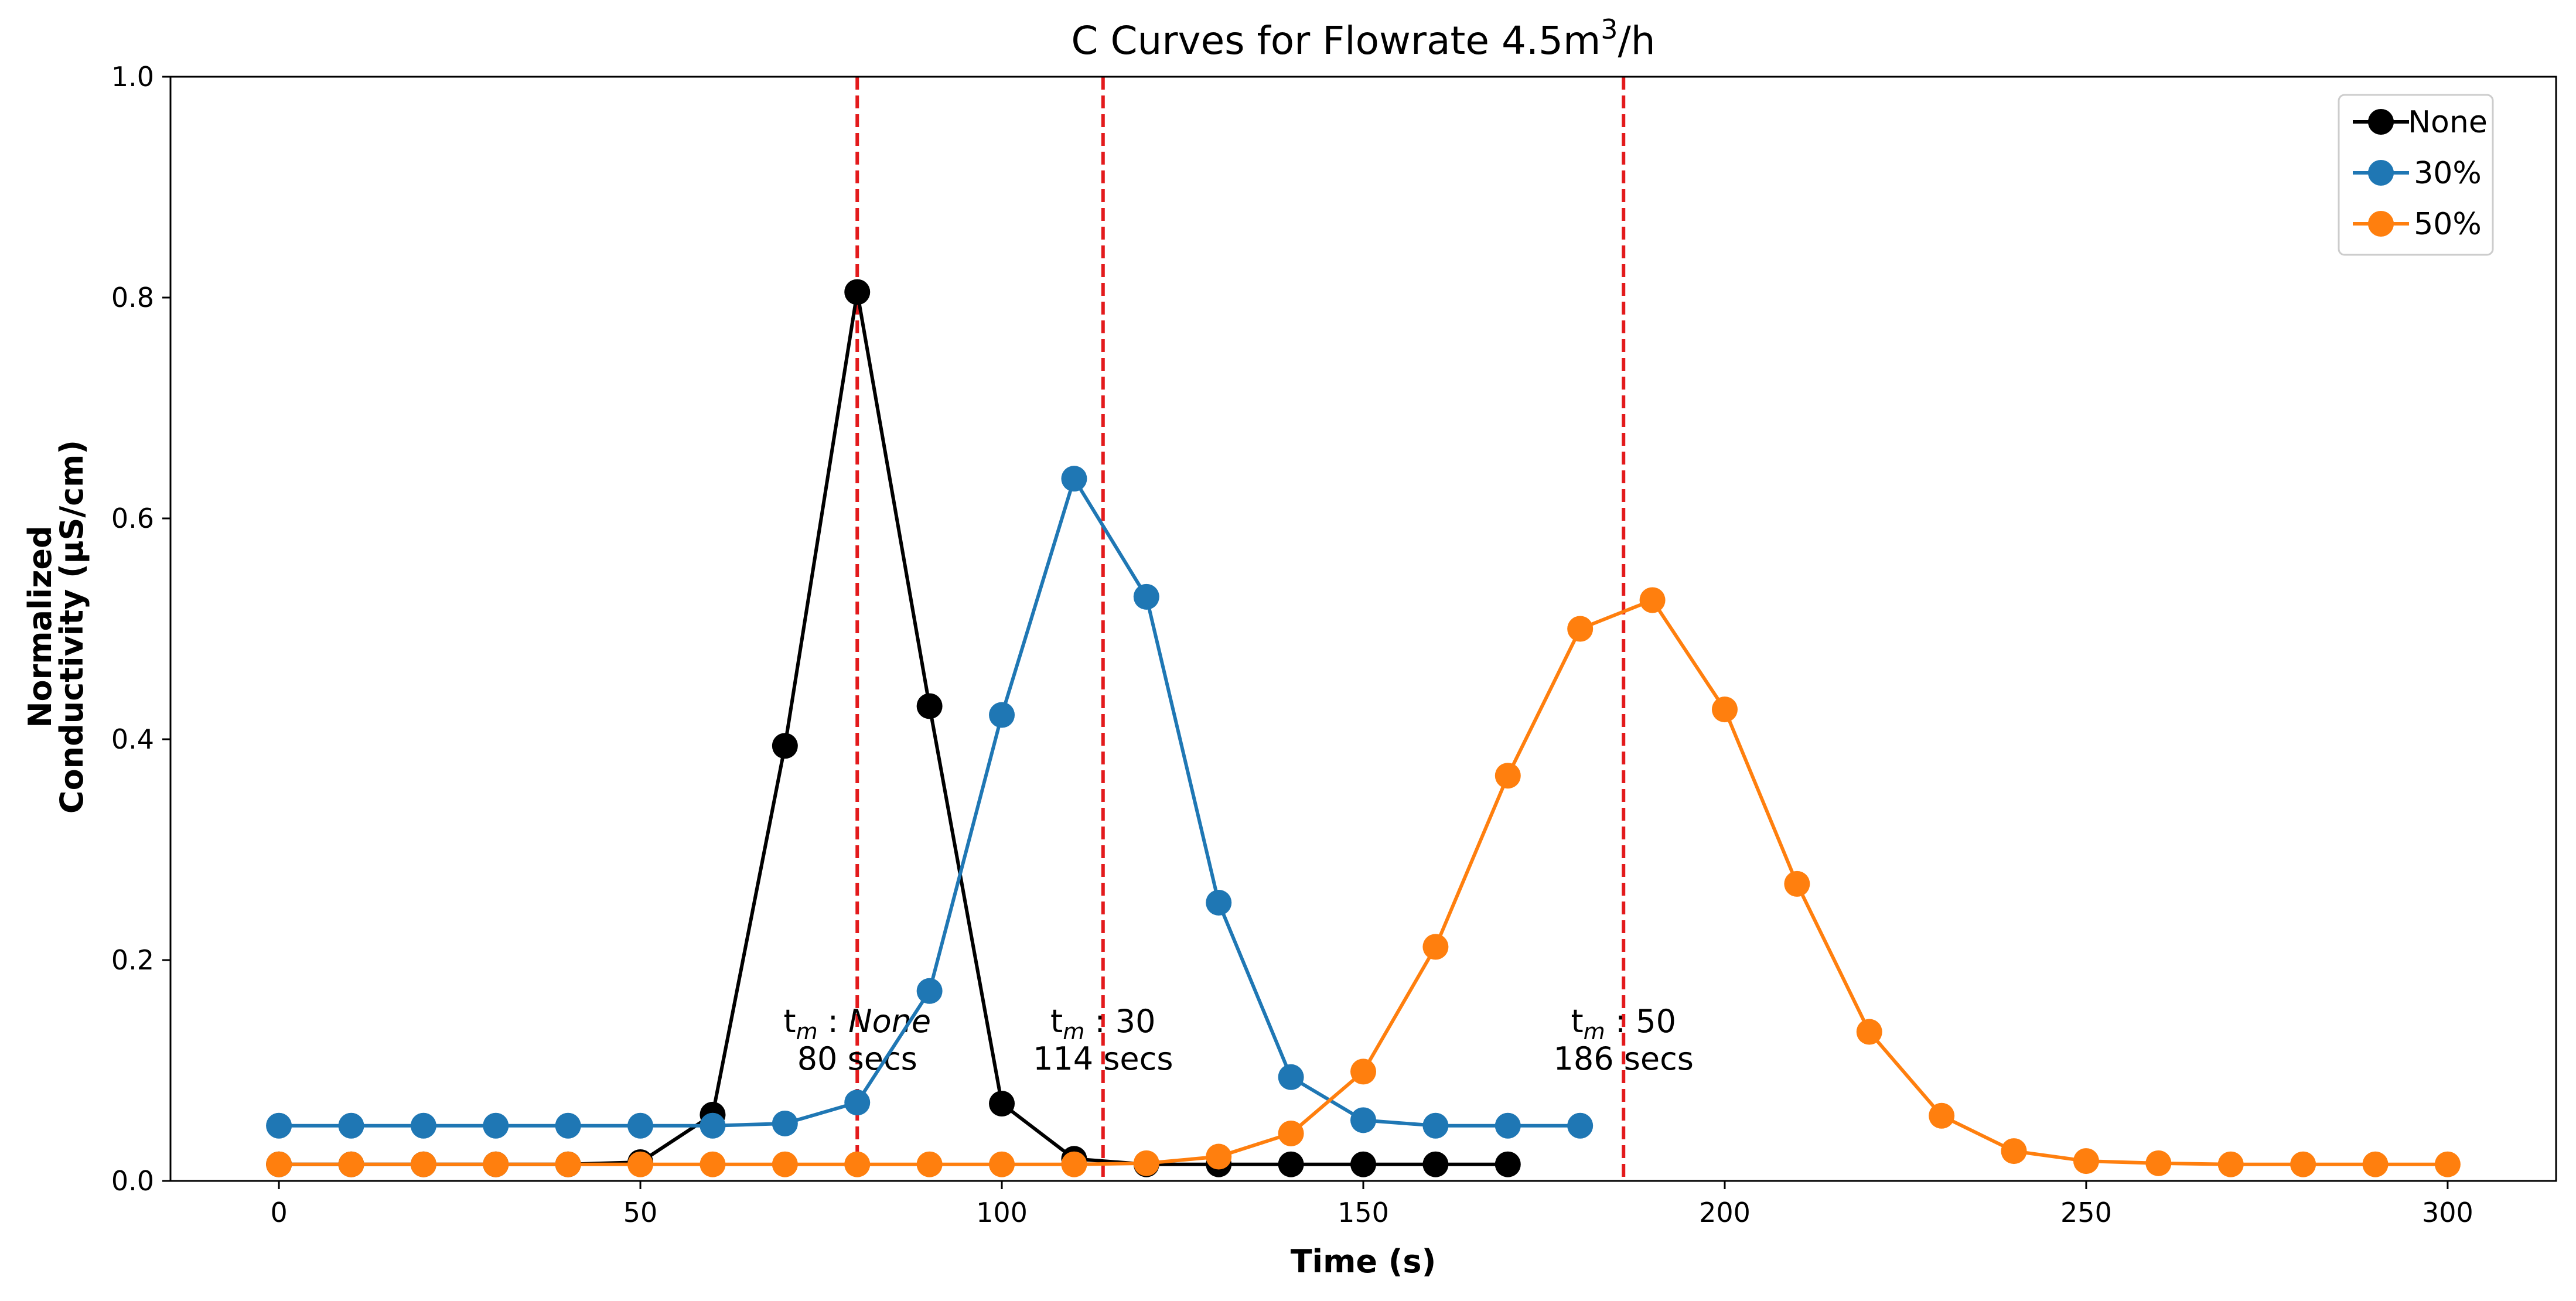  I want to click on legend-entry-50%: 50%, so click(2417, 224).